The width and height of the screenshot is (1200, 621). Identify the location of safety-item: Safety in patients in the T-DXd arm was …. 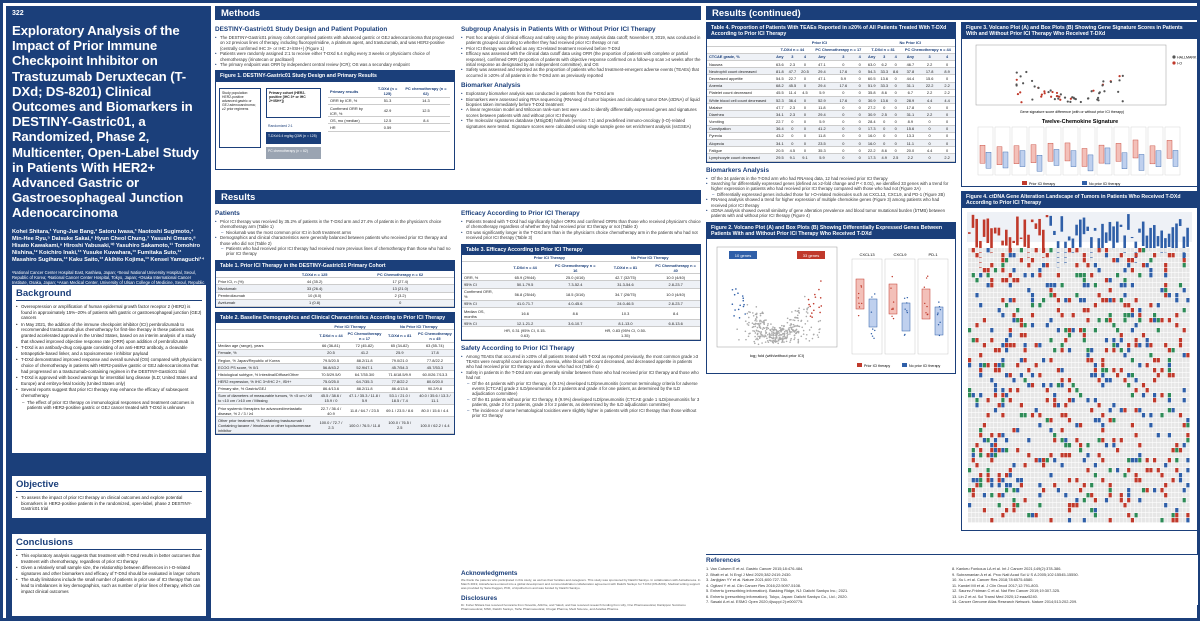
(581, 375).